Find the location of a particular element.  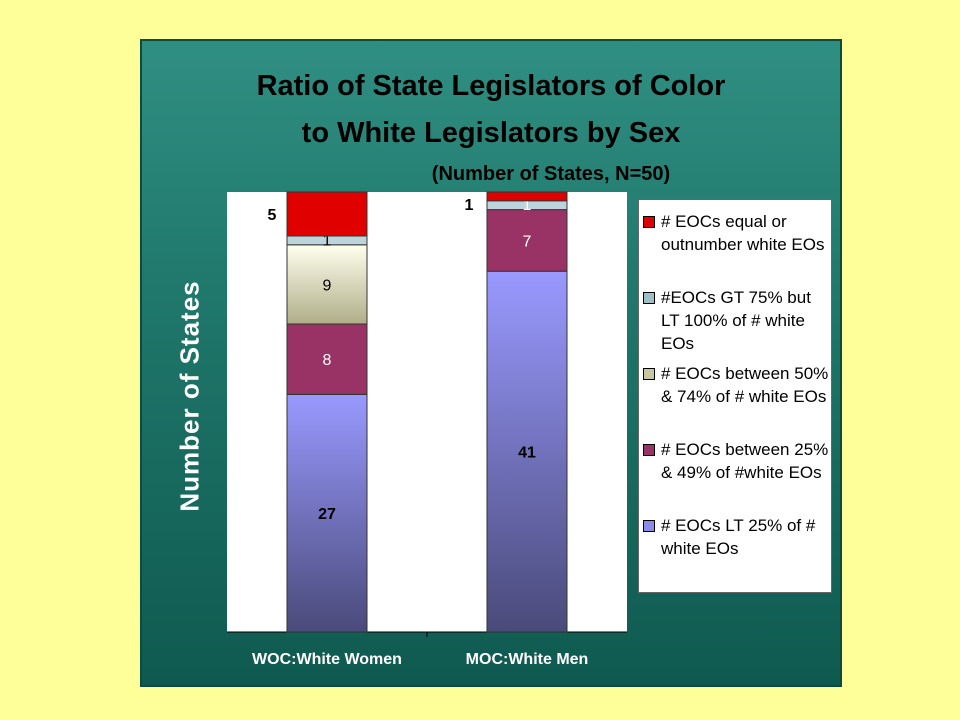

legend-label-1: #EOCs GT 75% but LT 100% of # white EOs is located at coordinates (736, 320).